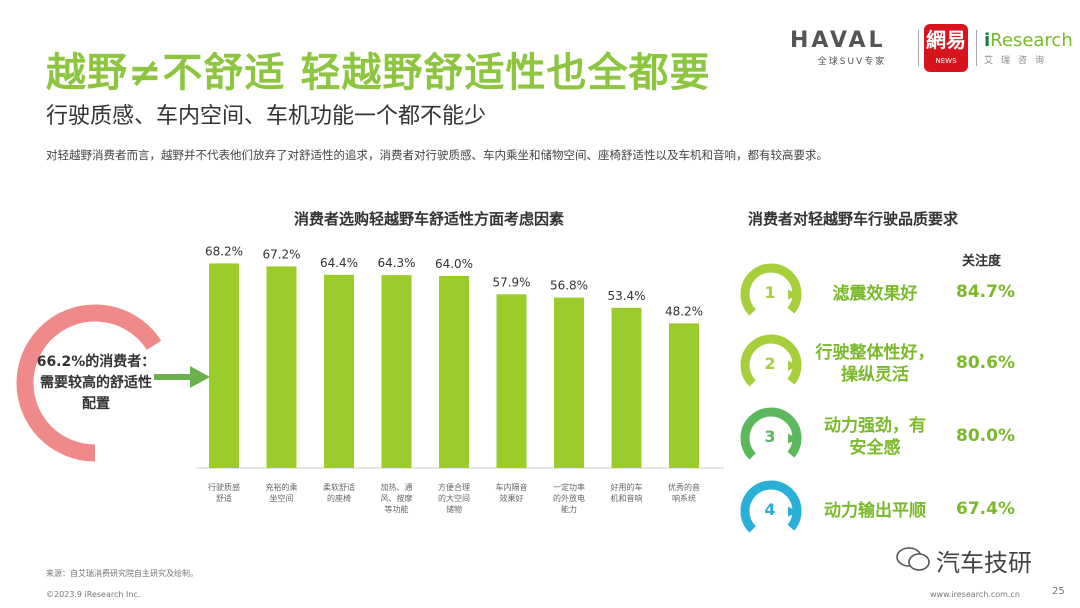 This screenshot has width=1080, height=608. What do you see at coordinates (875, 437) in the screenshot?
I see `rank-label: 动力强劲，有安全感` at bounding box center [875, 437].